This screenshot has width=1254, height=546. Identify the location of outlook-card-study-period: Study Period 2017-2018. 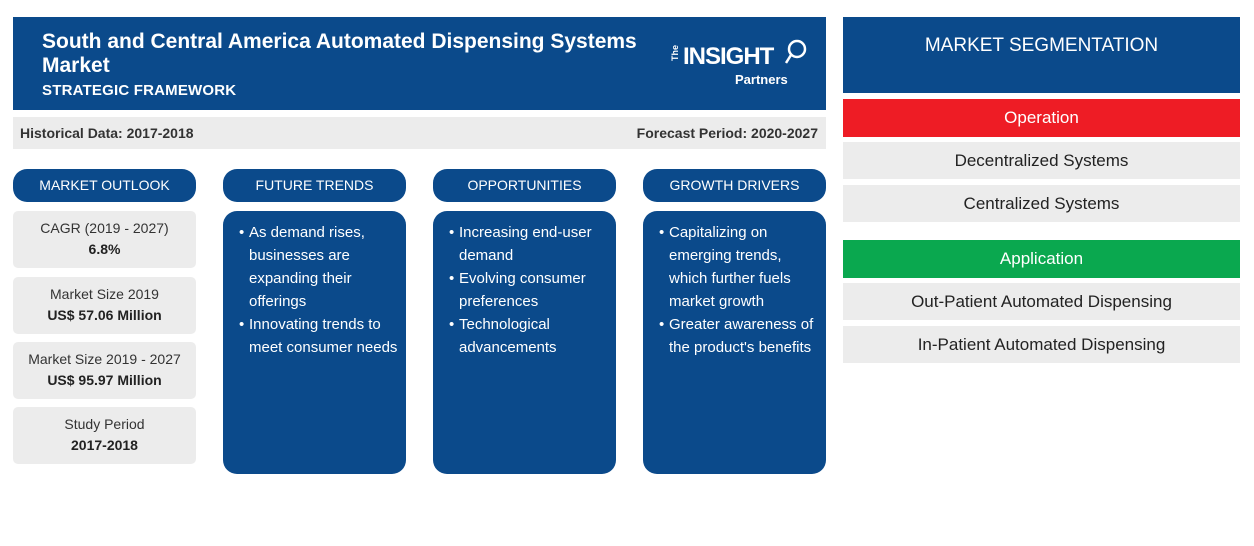
(104, 435).